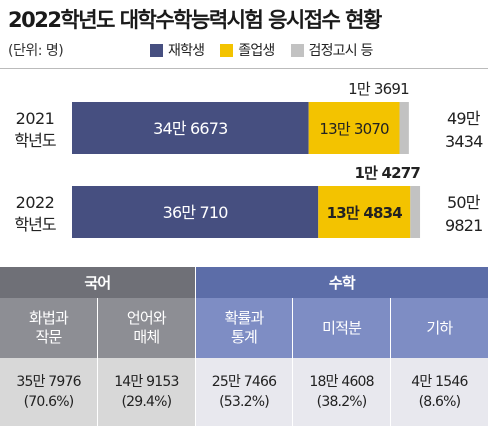 Image resolution: width=488 pixels, height=440 pixels. I want to click on count-value: 35만 7976, so click(48, 382).